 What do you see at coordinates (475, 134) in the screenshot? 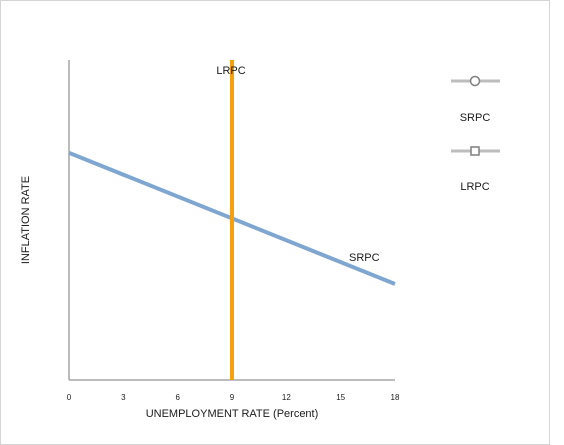
I see `legend: SRPC LRPC` at bounding box center [475, 134].